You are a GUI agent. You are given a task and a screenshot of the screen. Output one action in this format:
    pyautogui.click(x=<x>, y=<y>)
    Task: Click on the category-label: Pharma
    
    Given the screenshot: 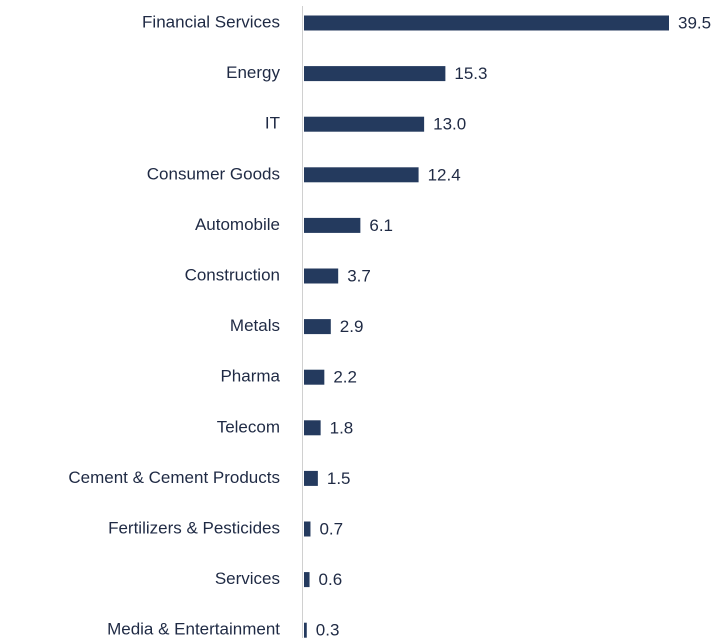 What is the action you would take?
    pyautogui.click(x=250, y=376)
    